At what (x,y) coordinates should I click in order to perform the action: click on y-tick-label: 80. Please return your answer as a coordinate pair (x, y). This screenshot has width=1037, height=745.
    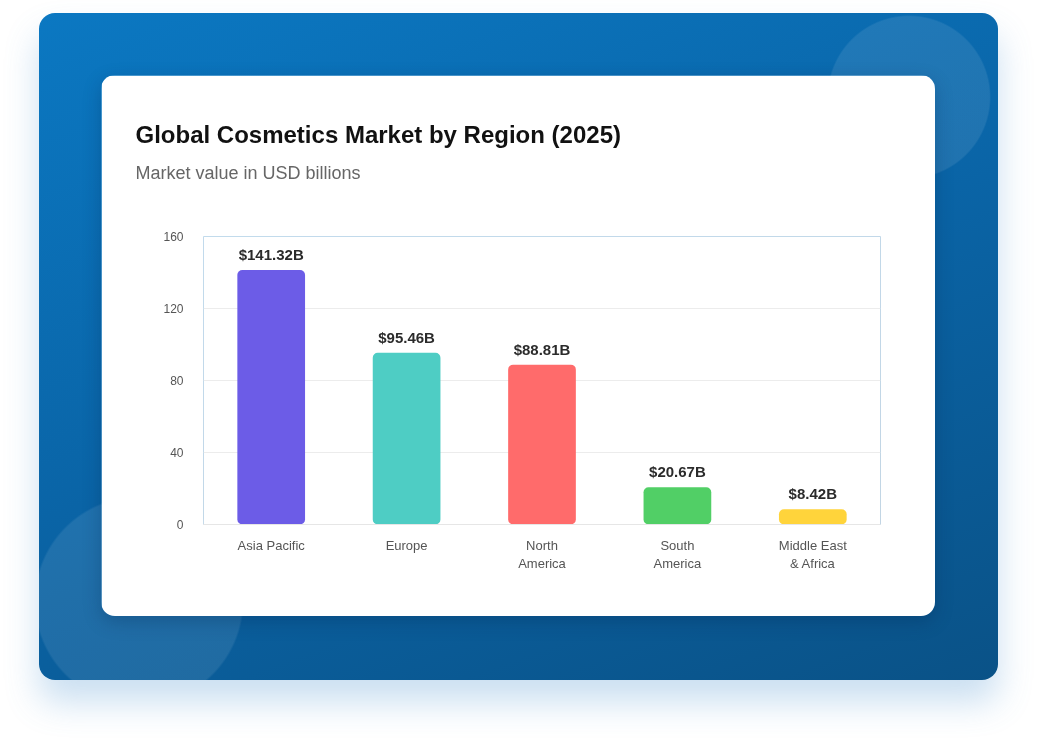
    Looking at the image, I should click on (177, 381).